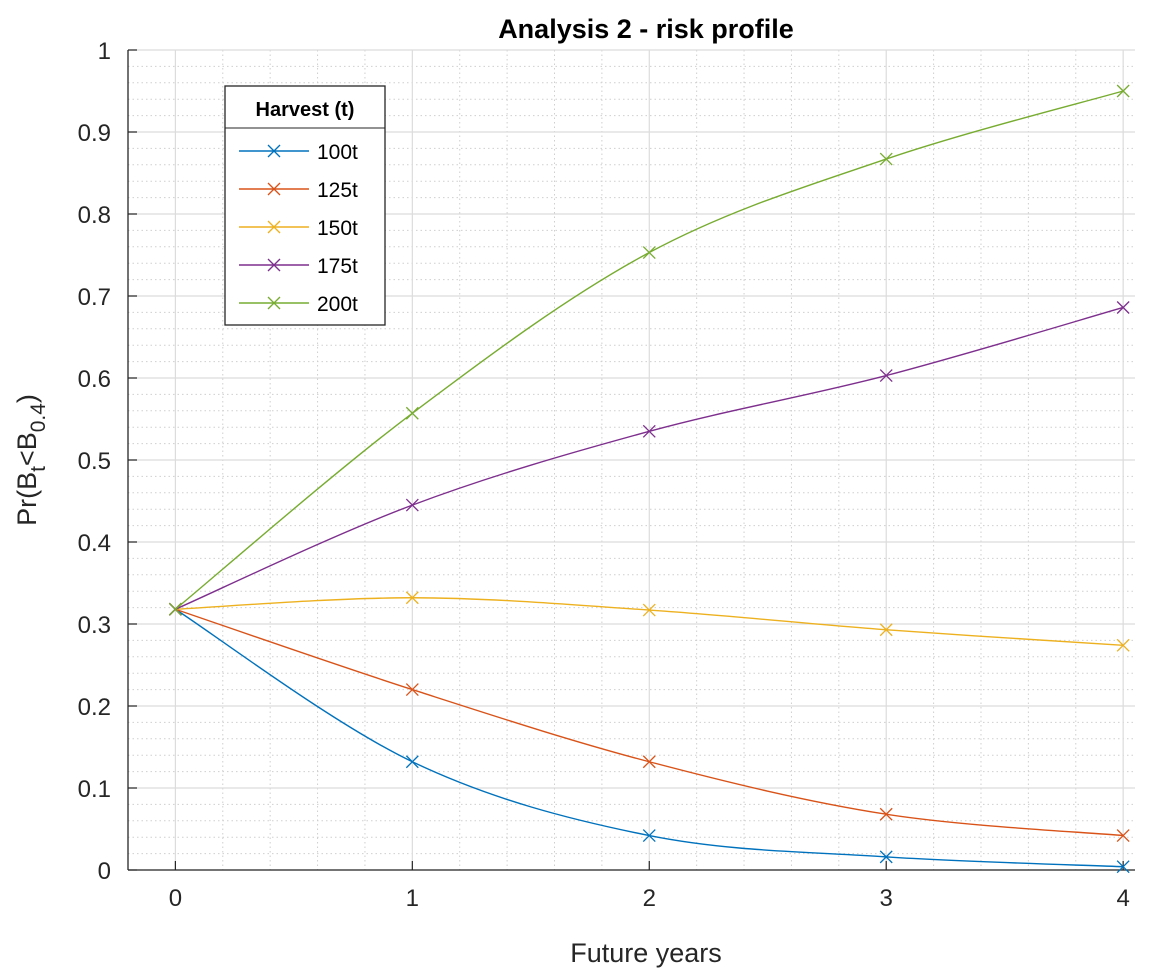  I want to click on y-tick-label: 0.5, so click(94, 461).